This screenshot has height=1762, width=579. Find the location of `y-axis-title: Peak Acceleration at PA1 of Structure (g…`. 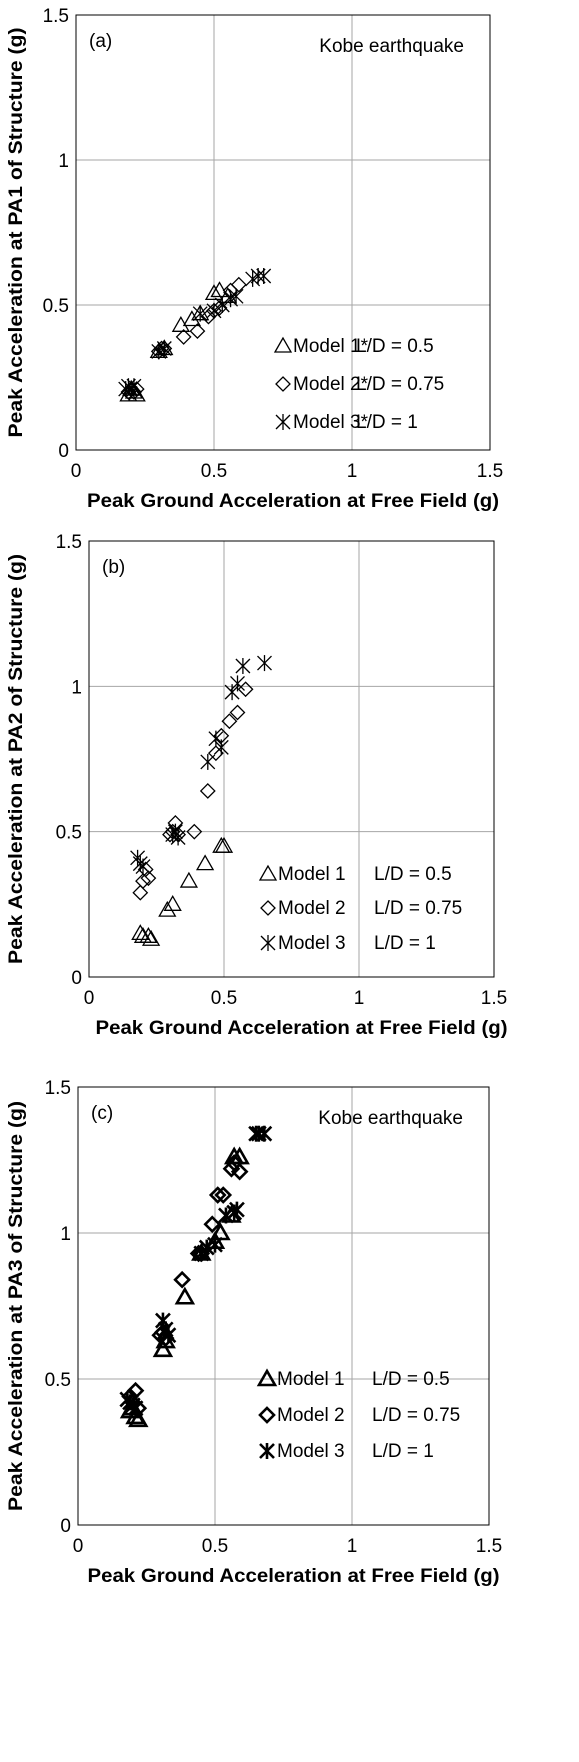

y-axis-title: Peak Acceleration at PA1 of Structure (g… is located at coordinates (16, 233).